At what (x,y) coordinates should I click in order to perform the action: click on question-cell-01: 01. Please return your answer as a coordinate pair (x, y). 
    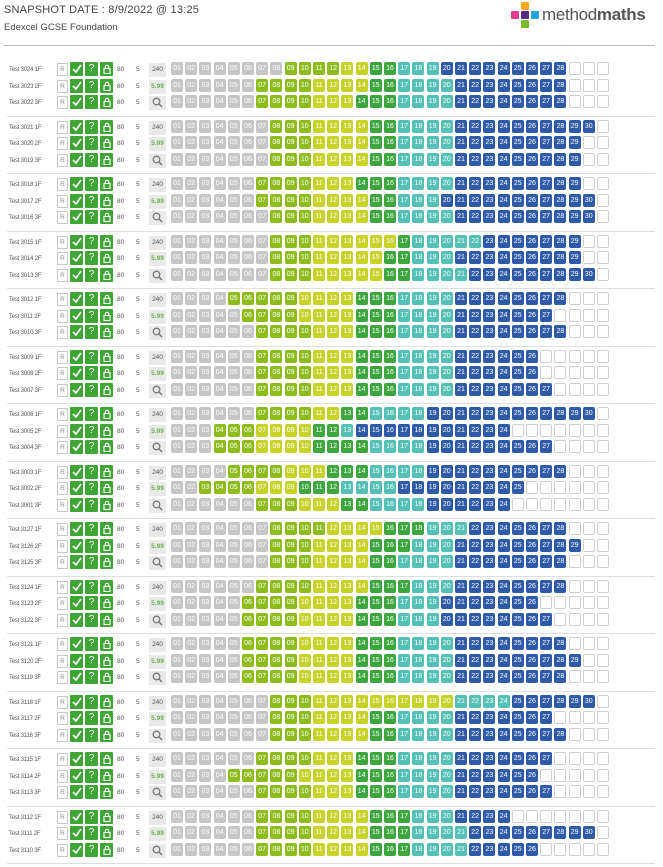
    Looking at the image, I should click on (177, 471).